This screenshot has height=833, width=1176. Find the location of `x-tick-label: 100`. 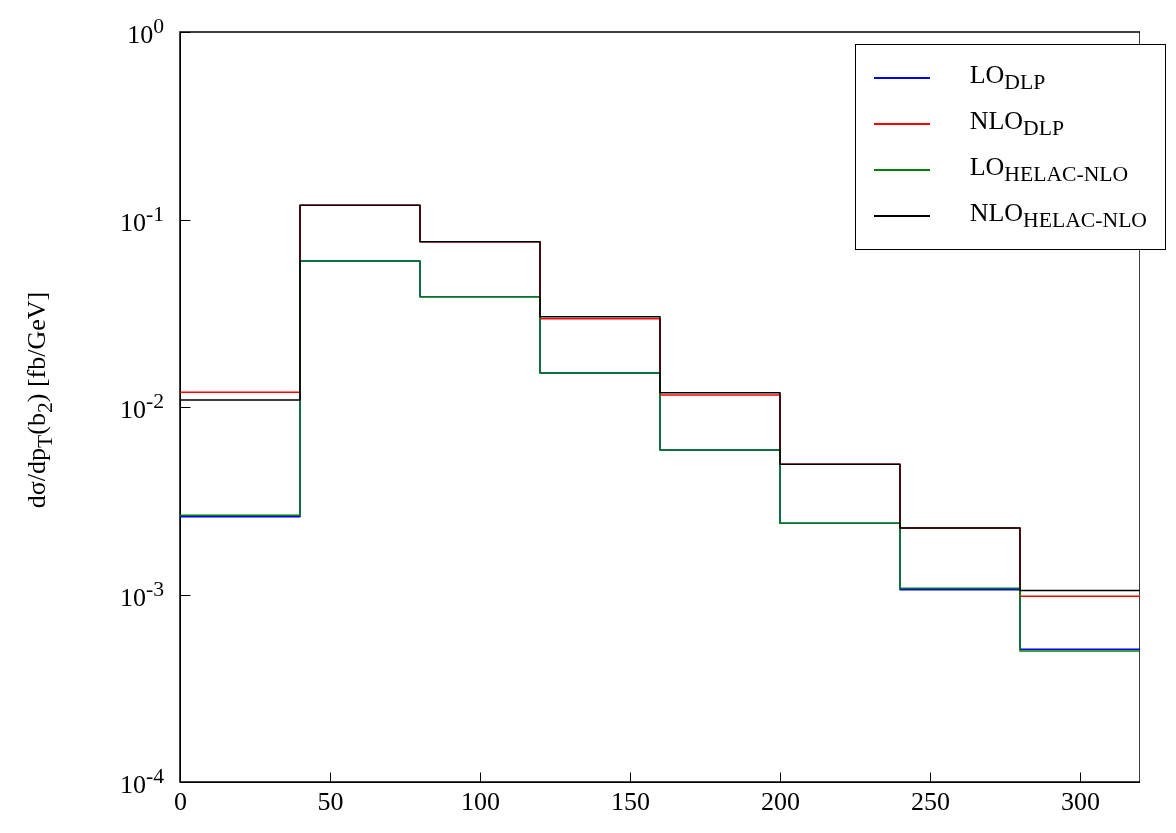

x-tick-label: 100 is located at coordinates (480, 801).